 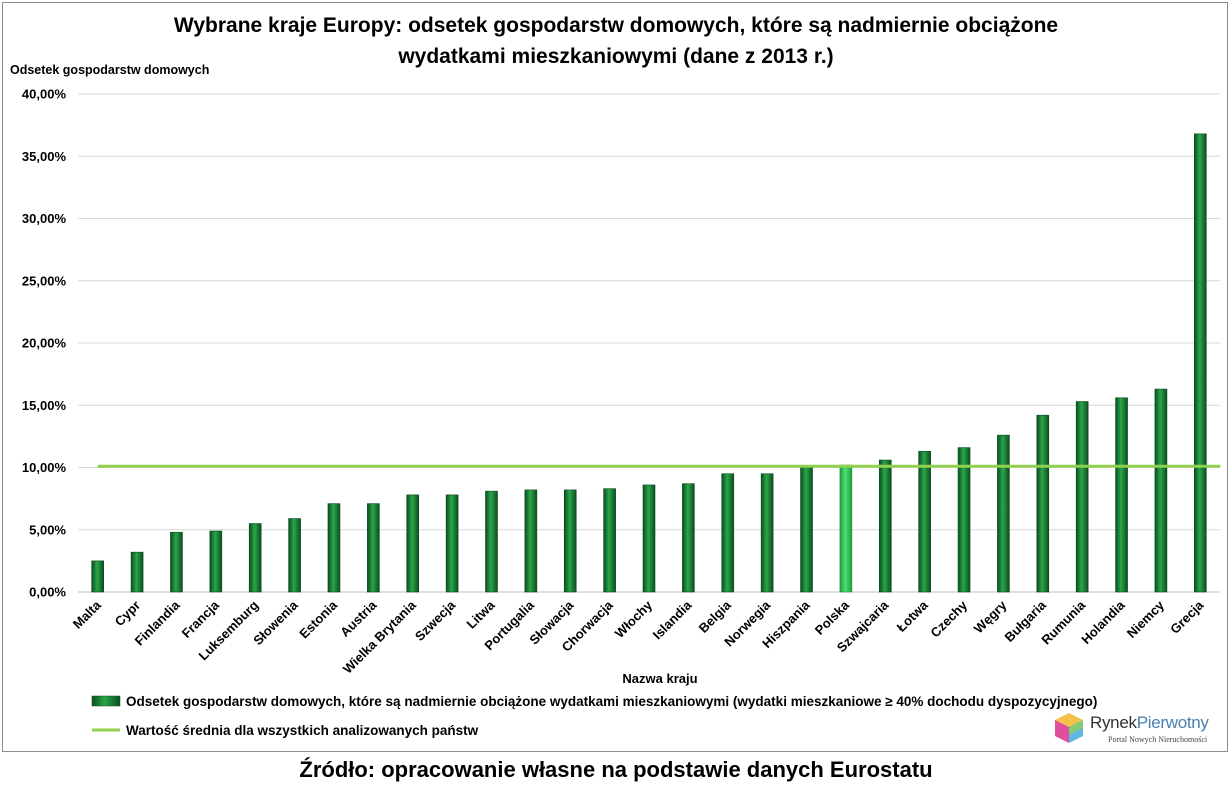 I want to click on logo-name-part1: Rynek, so click(x=1113, y=722).